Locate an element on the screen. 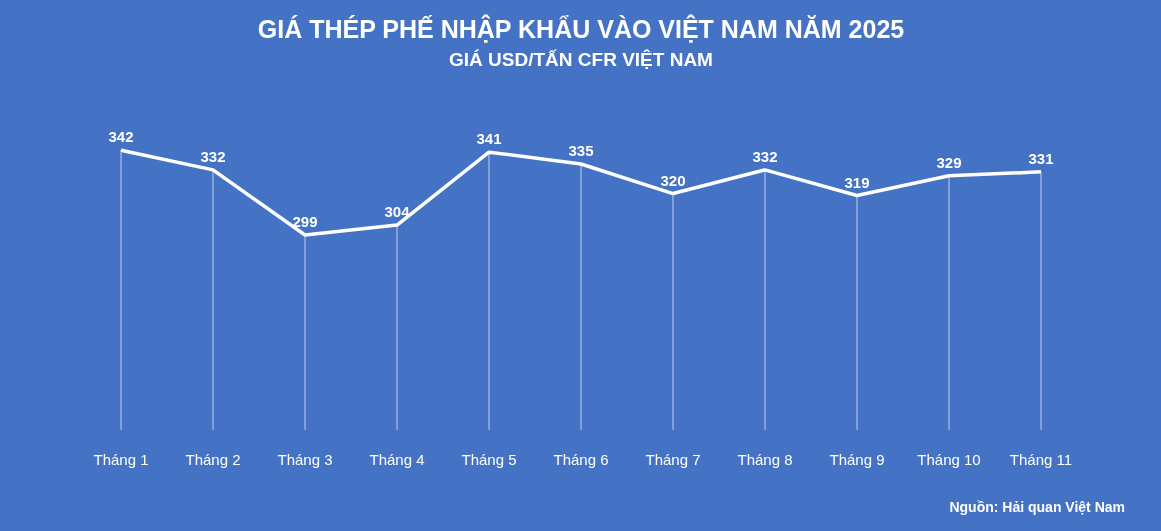  data-label: 319 is located at coordinates (857, 182).